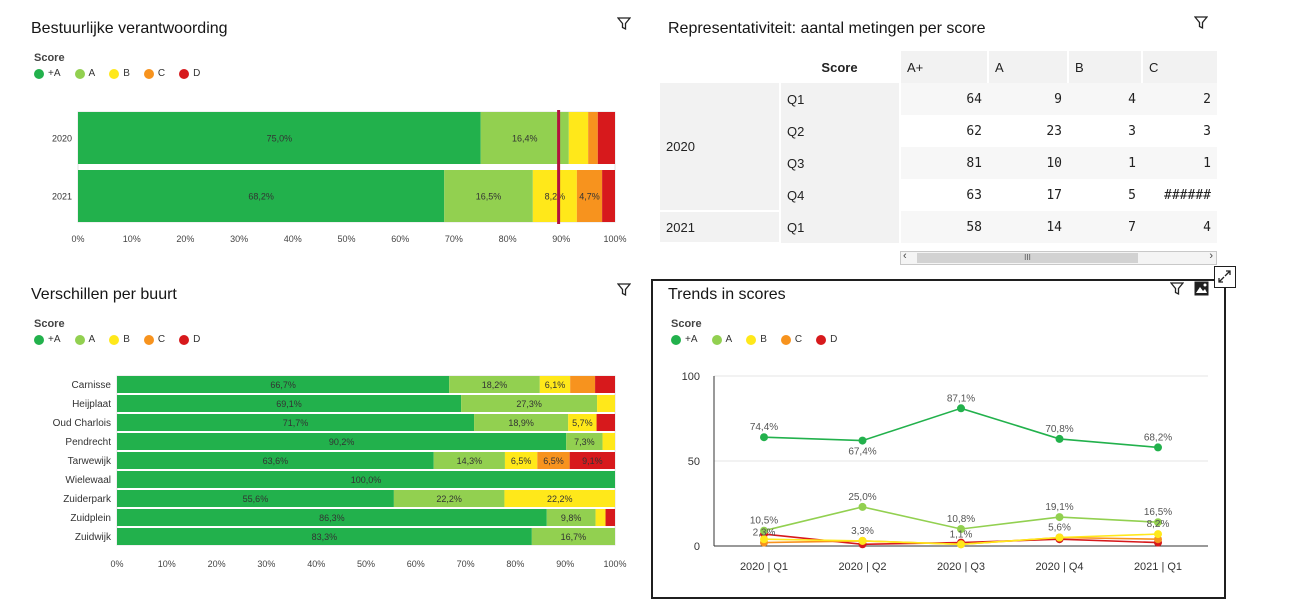 This screenshot has height=610, width=1312. I want to click on value-cell: 9, so click(1028, 99).